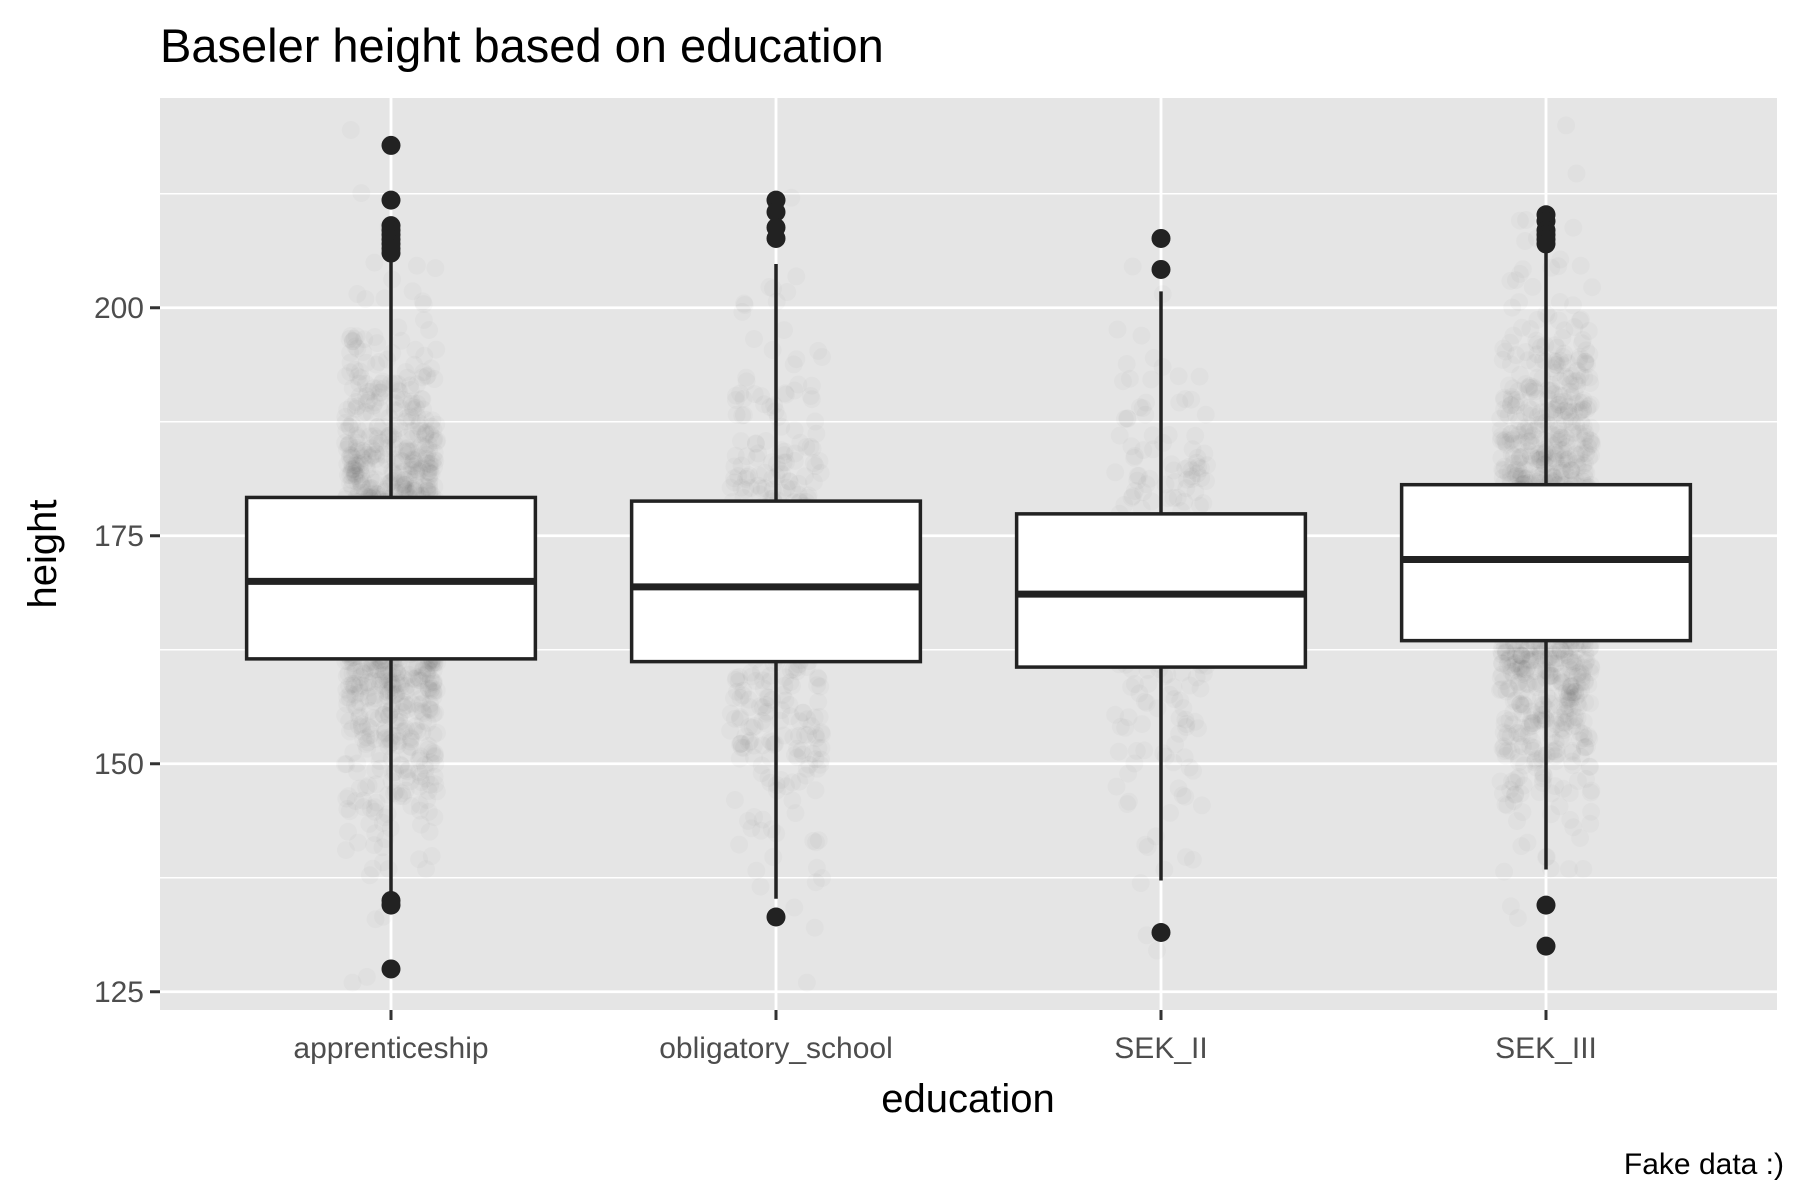 This screenshot has width=1800, height=1200. I want to click on y-tick-label: 175, so click(119, 536).